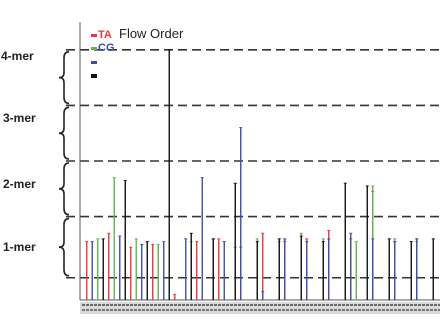 The image size is (440, 323). I want to click on category-brace, so click(64, 133).